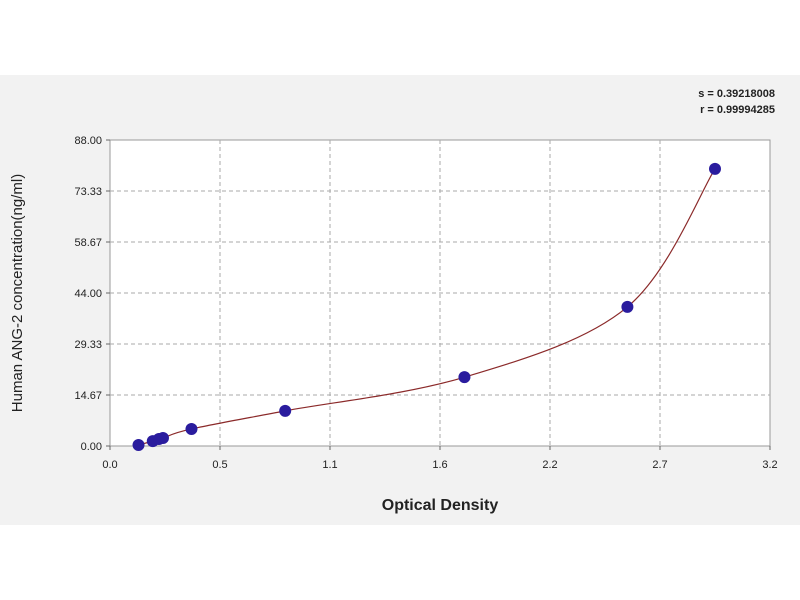 This screenshot has width=800, height=600. Describe the element at coordinates (88, 294) in the screenshot. I see `y-tick-label: 44.00` at that location.